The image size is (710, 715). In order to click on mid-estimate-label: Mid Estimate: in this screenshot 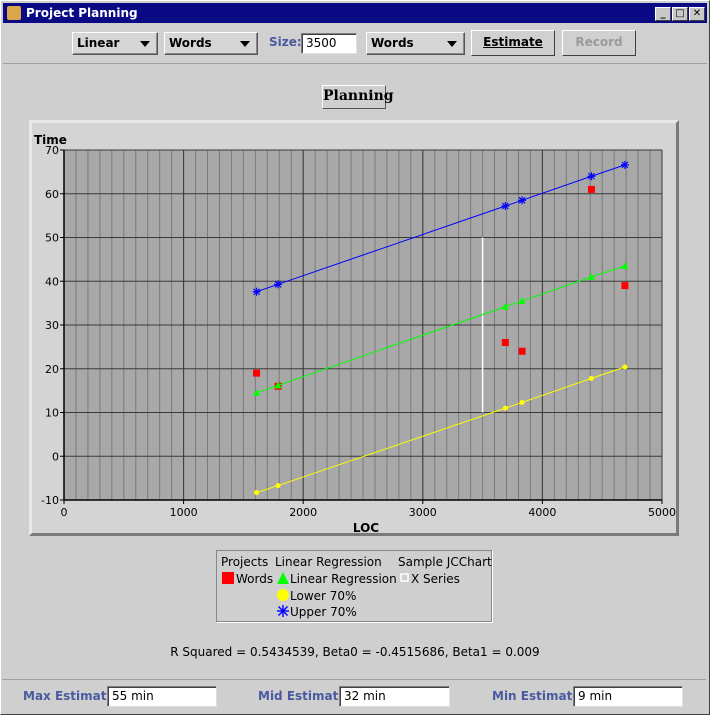, I will do `click(305, 696)`.